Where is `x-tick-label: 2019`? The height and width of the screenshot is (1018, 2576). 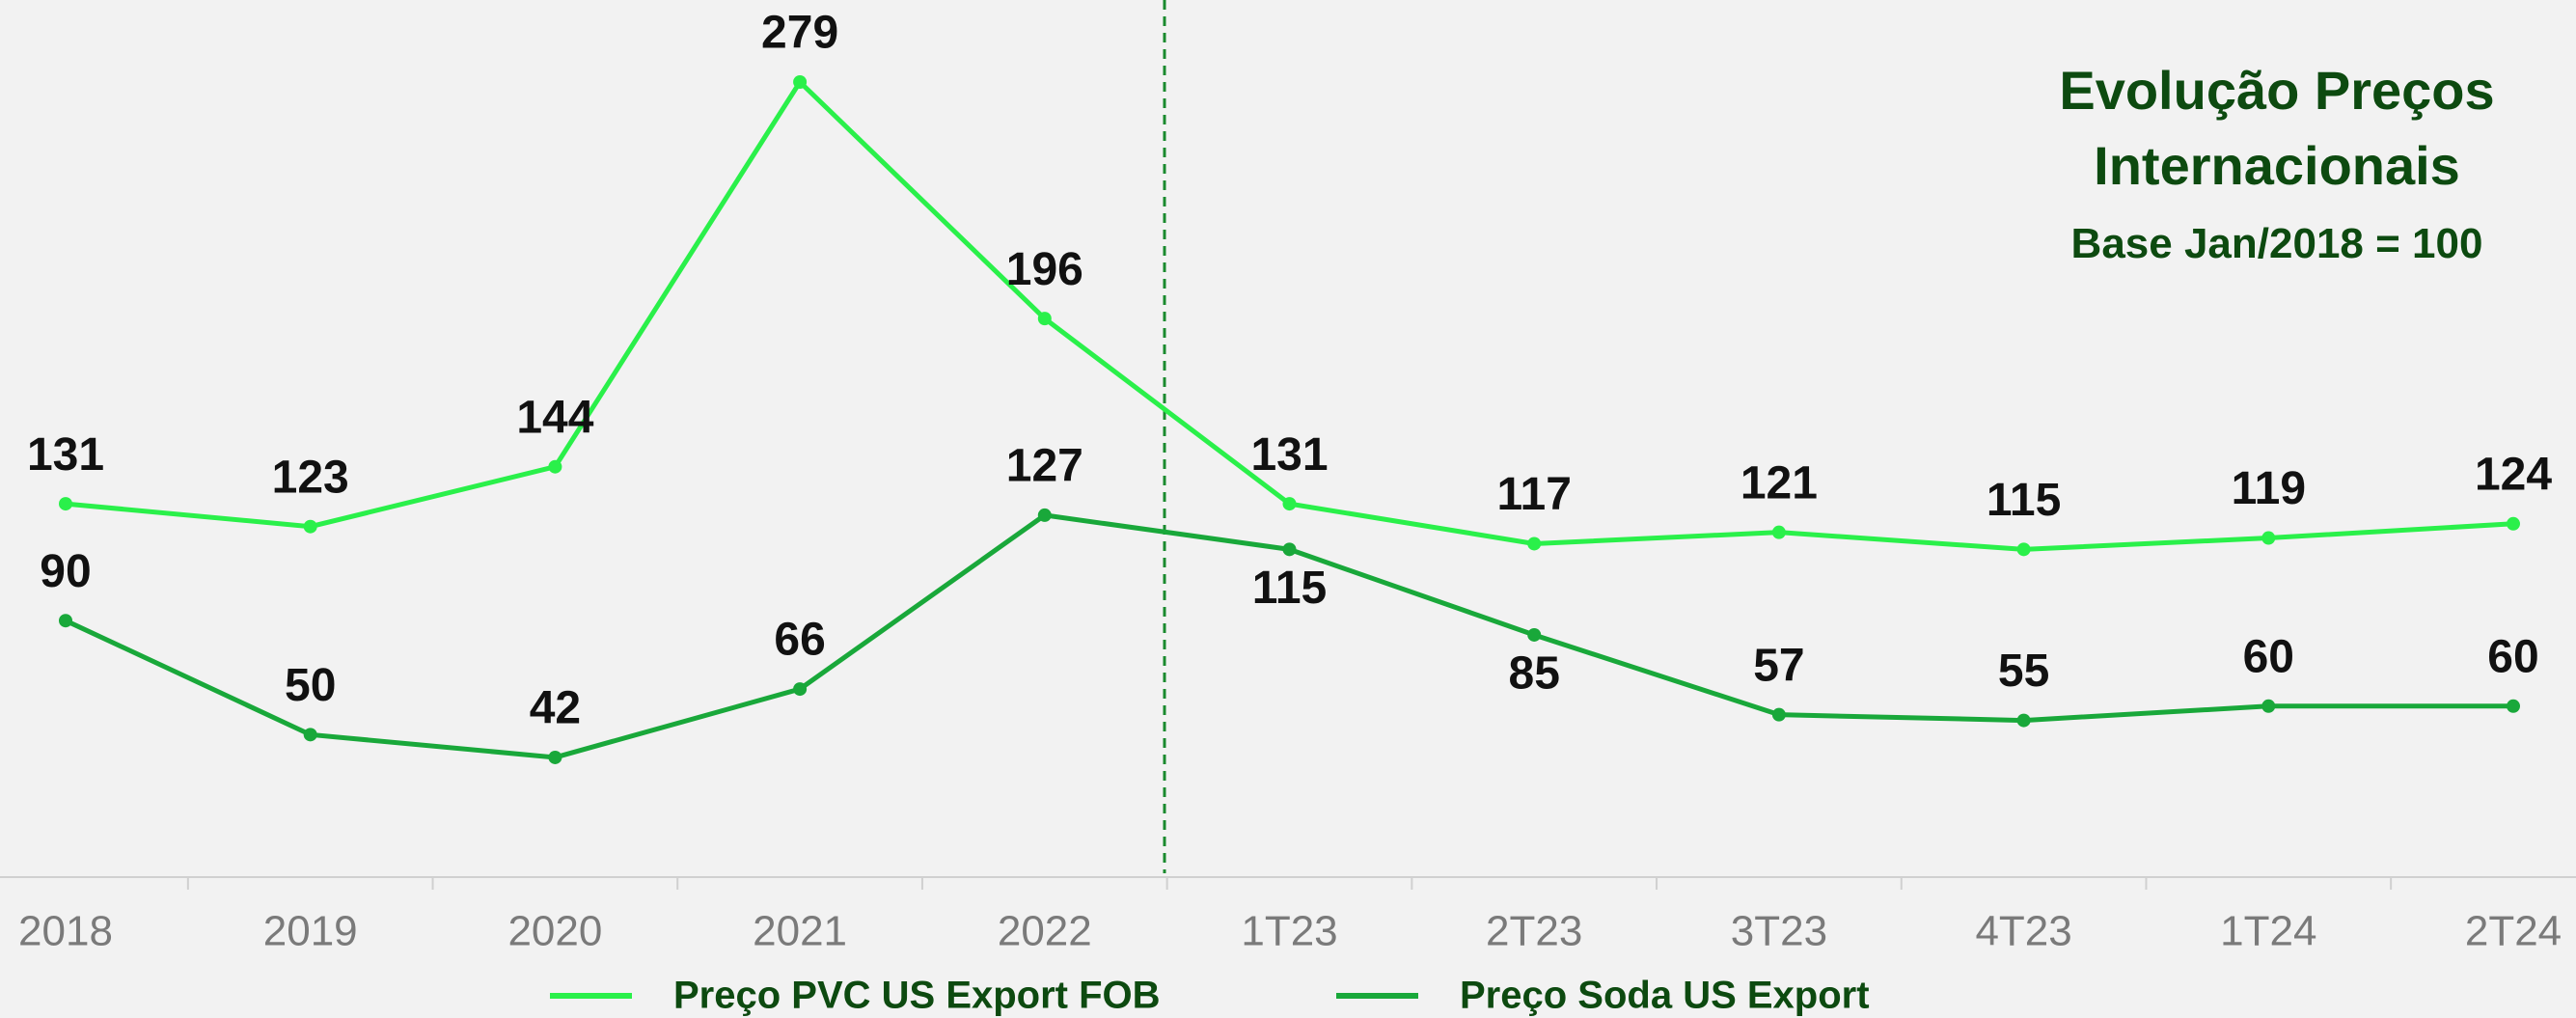
x-tick-label: 2019 is located at coordinates (310, 931).